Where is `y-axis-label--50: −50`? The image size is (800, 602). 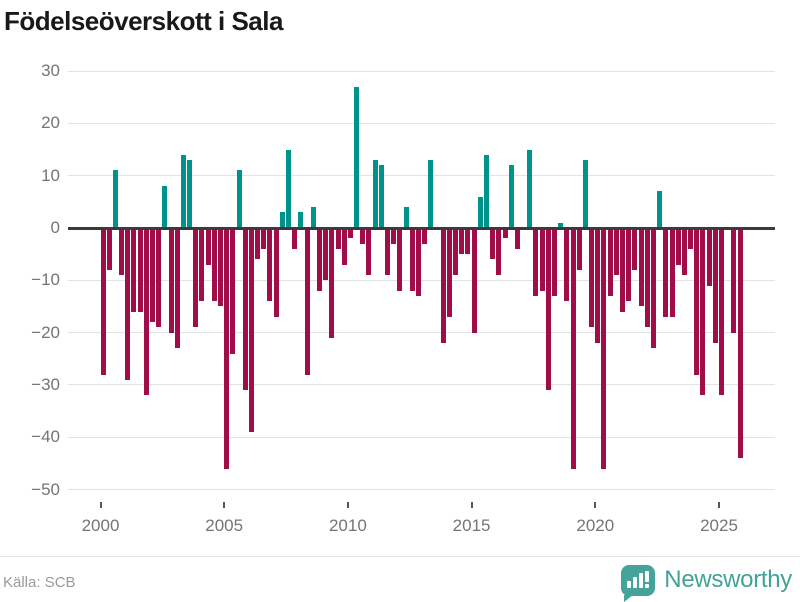 y-axis-label--50: −50 is located at coordinates (45, 489).